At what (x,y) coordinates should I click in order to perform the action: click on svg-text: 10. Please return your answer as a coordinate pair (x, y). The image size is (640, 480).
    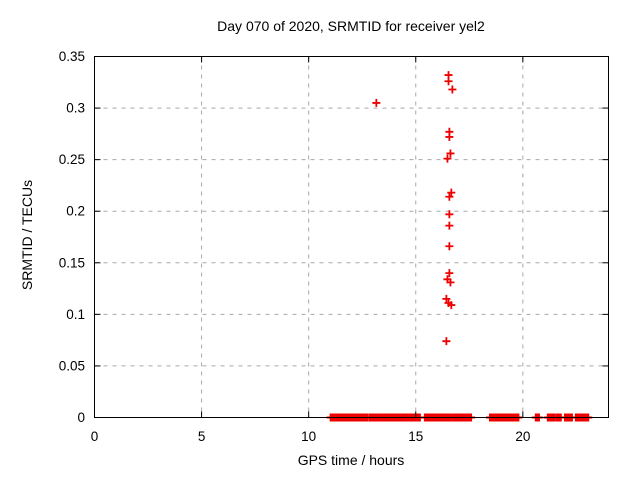
    Looking at the image, I should click on (308, 436).